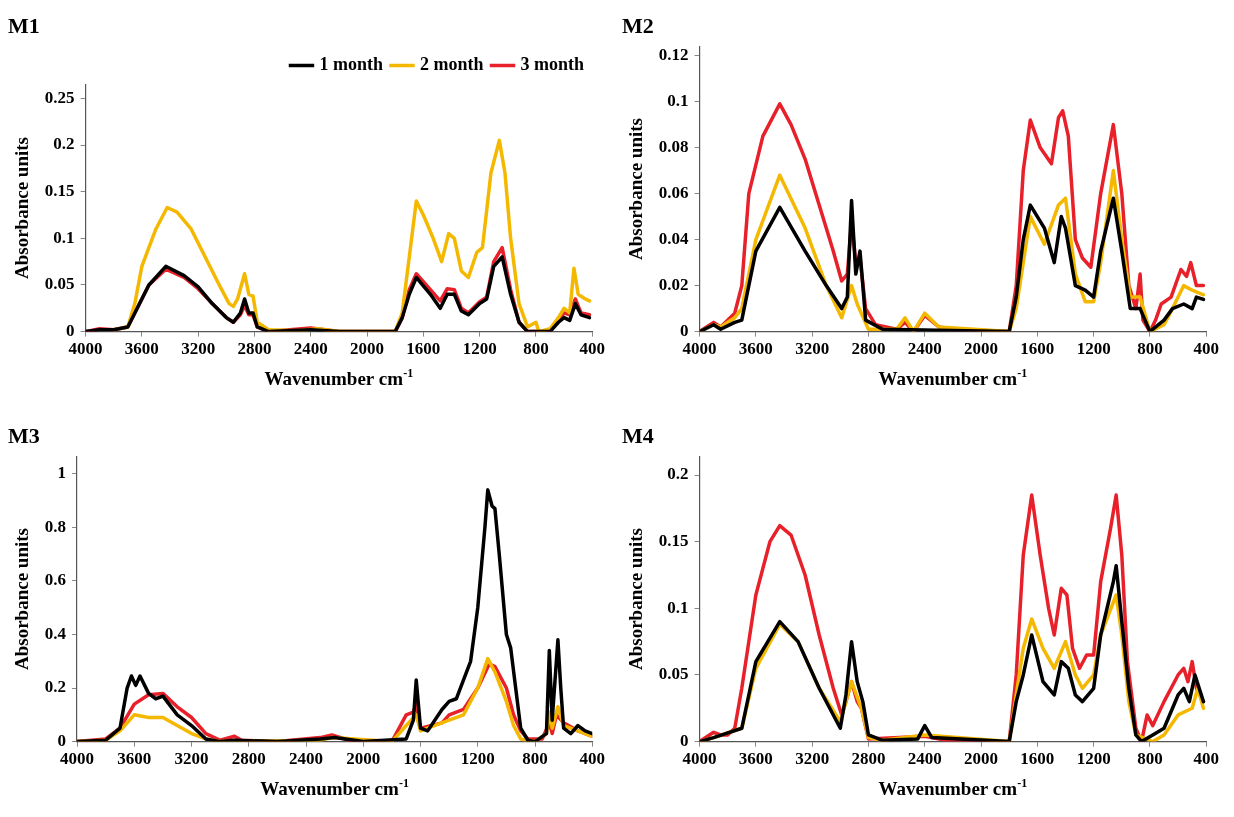 This screenshot has height=817, width=1234. What do you see at coordinates (55, 633) in the screenshot?
I see `y-tick-label: 0.4` at bounding box center [55, 633].